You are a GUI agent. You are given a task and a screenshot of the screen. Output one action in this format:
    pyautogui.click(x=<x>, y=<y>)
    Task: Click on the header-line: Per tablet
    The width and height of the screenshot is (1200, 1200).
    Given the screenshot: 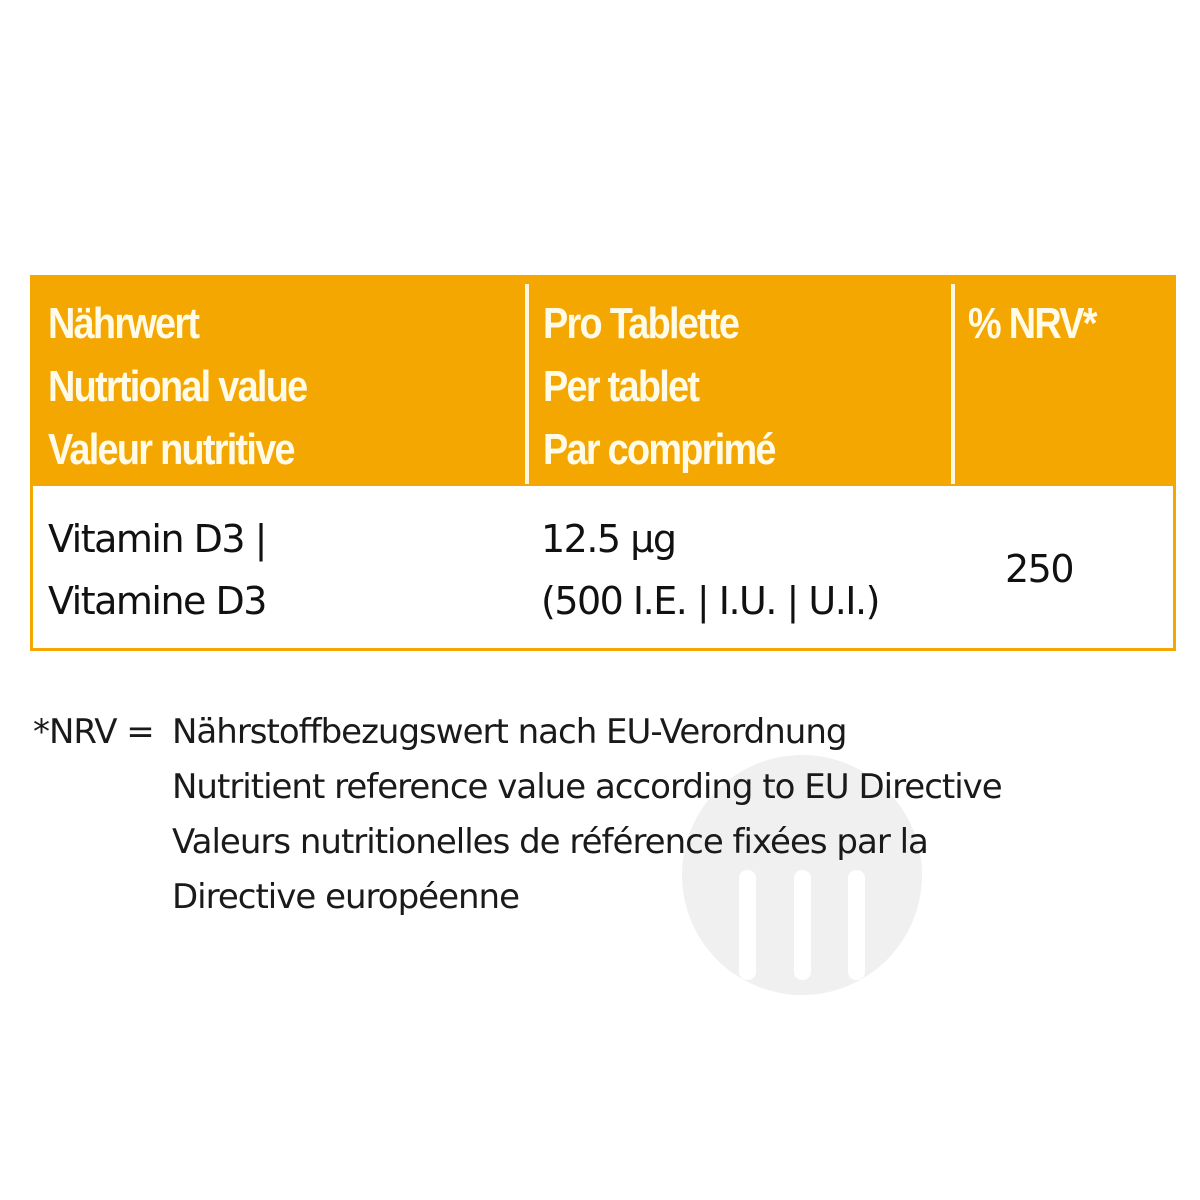 What is the action you would take?
    pyautogui.click(x=621, y=386)
    